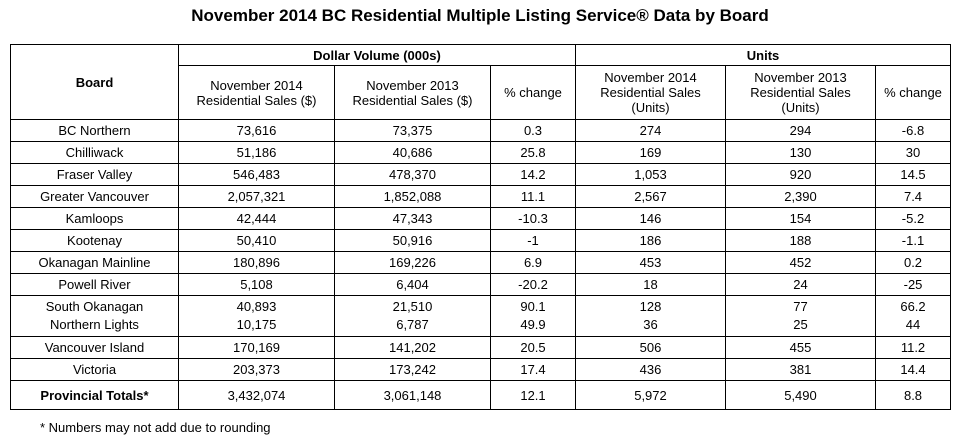 The height and width of the screenshot is (441, 960). I want to click on header-units-nov-2014: November 2014 Residential Sales (Units), so click(650, 92).